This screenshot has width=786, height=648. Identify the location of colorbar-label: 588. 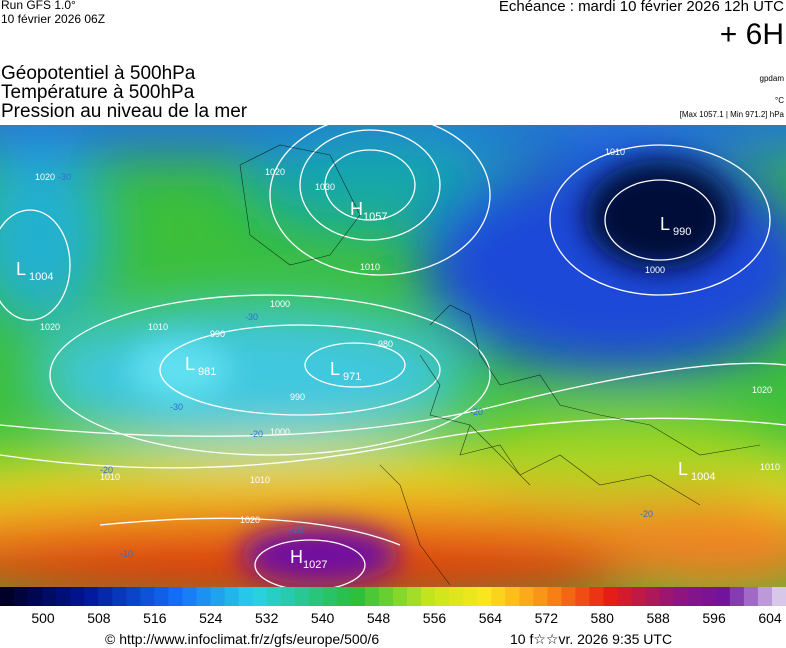
(658, 618).